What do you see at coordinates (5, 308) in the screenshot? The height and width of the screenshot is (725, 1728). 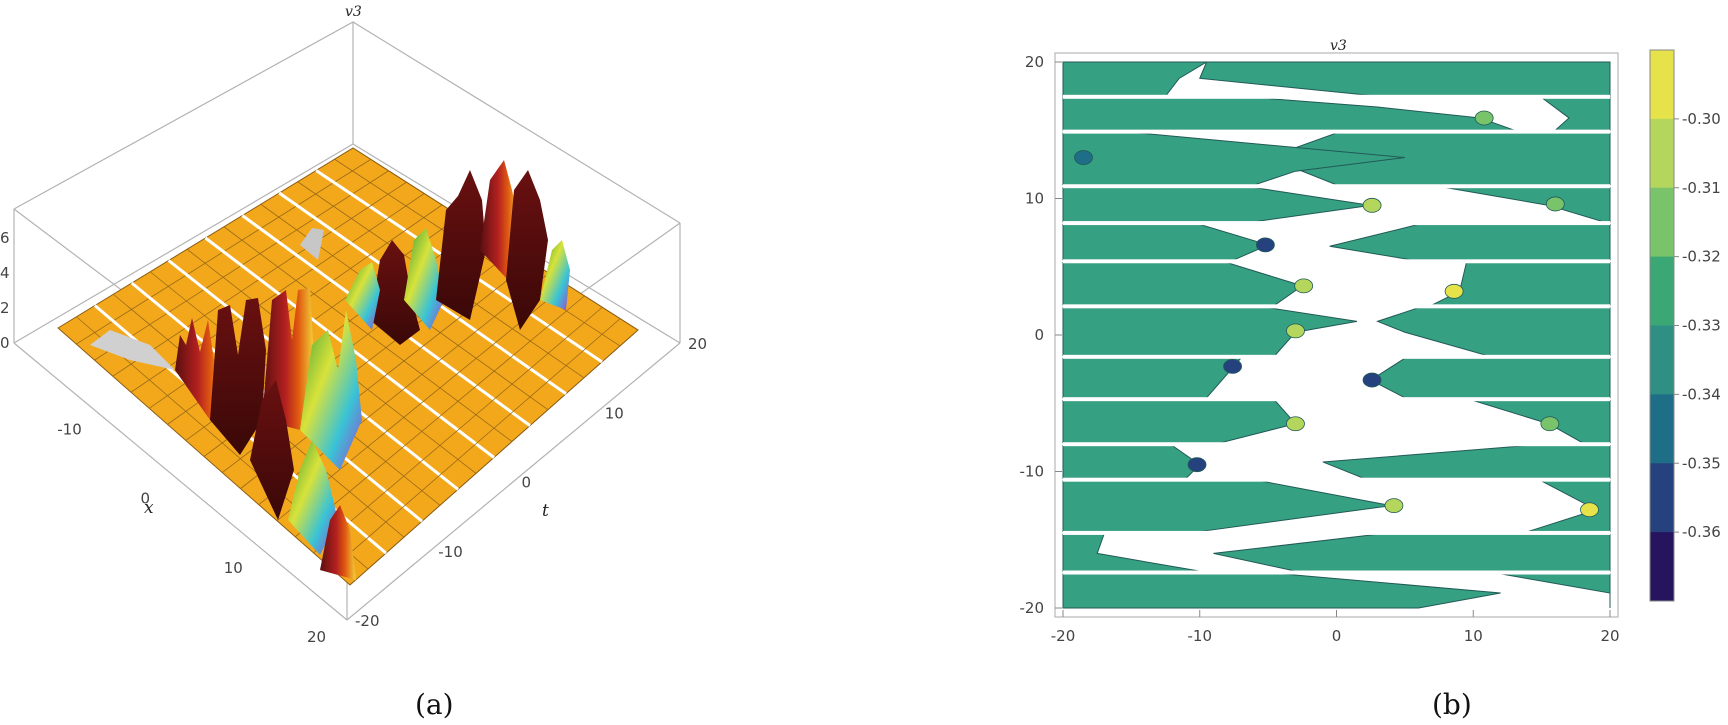 I see `z-tick-label: 2` at bounding box center [5, 308].